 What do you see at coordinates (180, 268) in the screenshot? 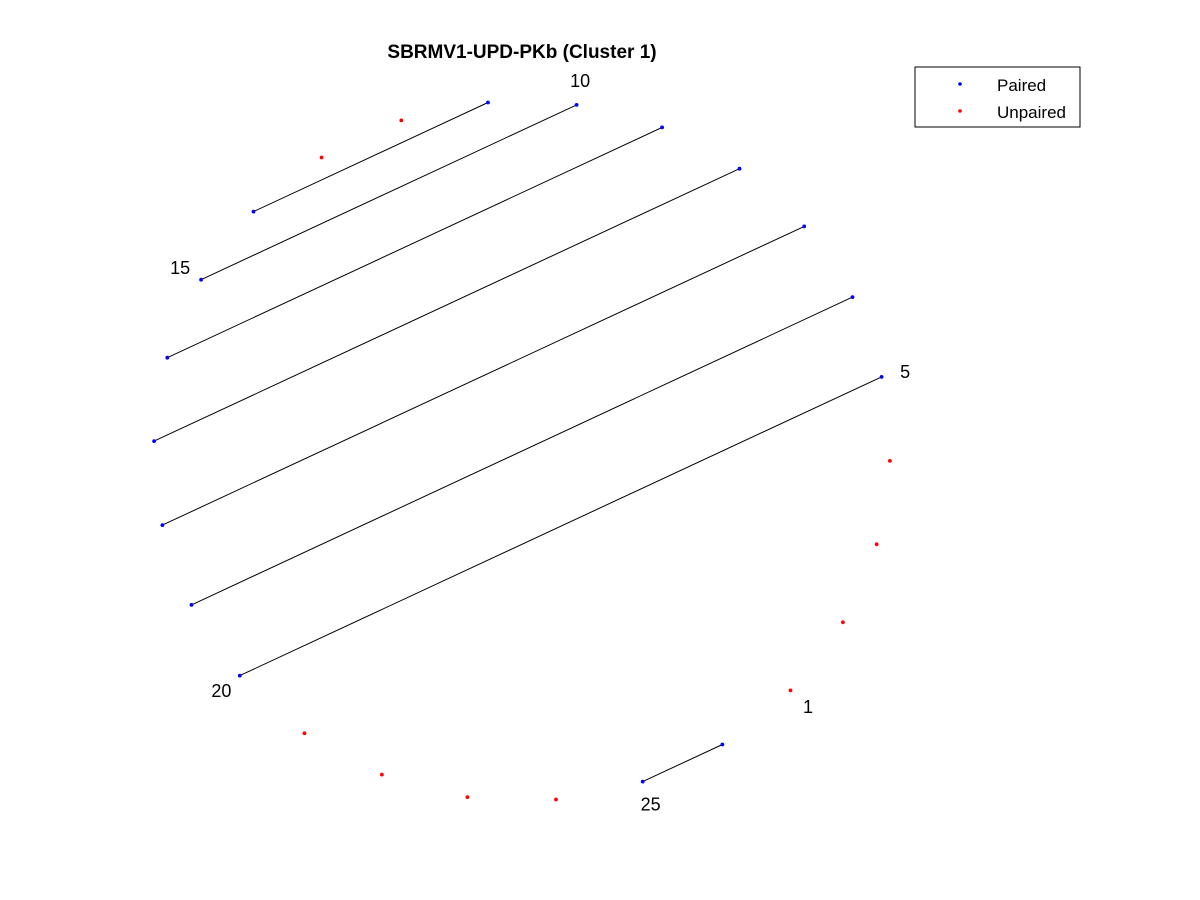
I see `node-label-15: 15` at bounding box center [180, 268].